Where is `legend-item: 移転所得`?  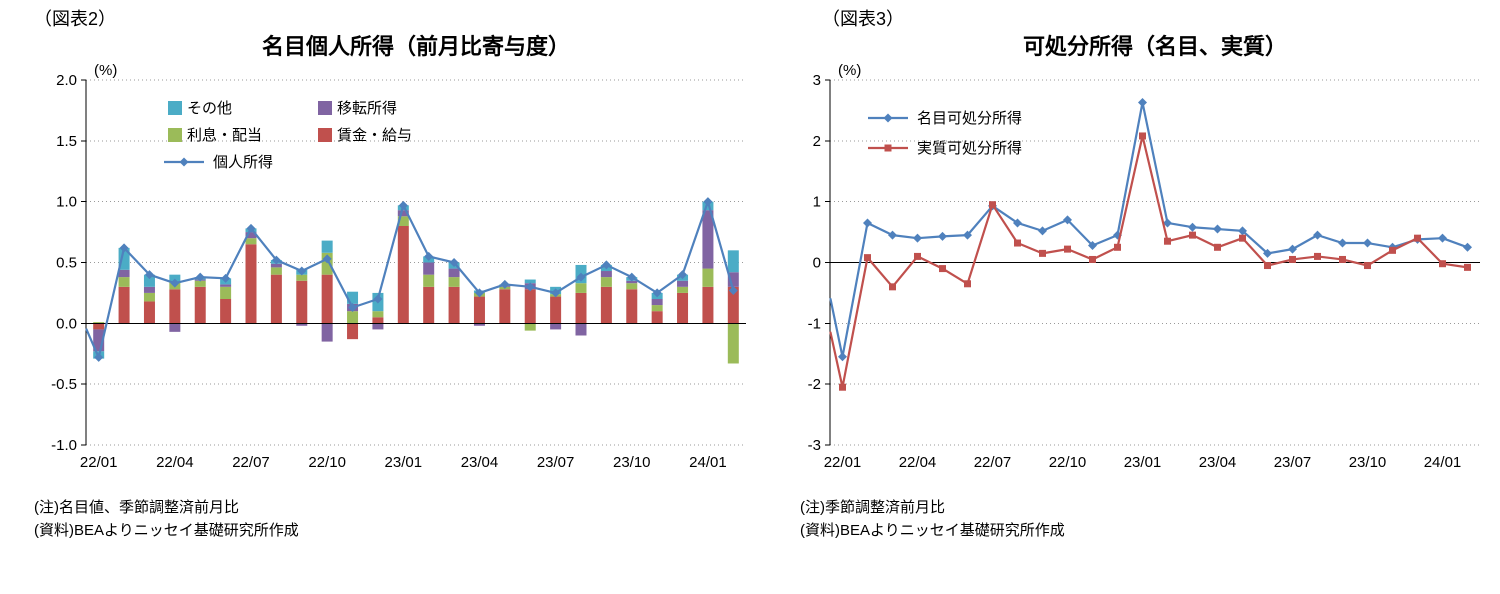
legend-item: 移転所得 is located at coordinates (357, 108).